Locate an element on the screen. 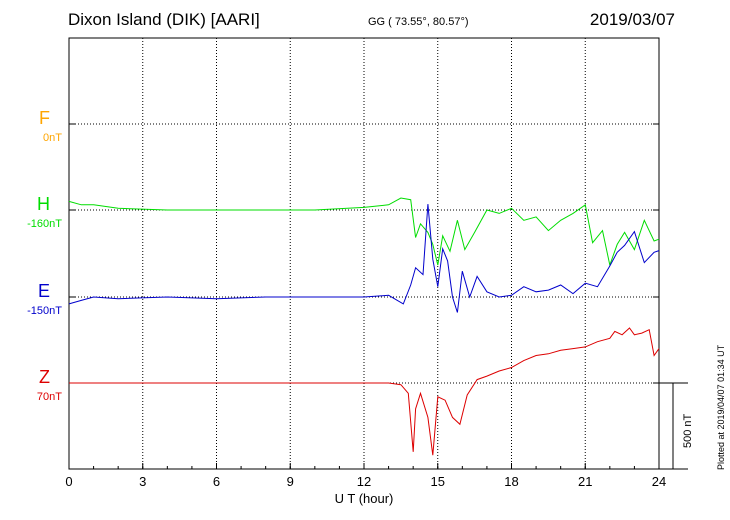  component-f-letter: F is located at coordinates (44, 118).